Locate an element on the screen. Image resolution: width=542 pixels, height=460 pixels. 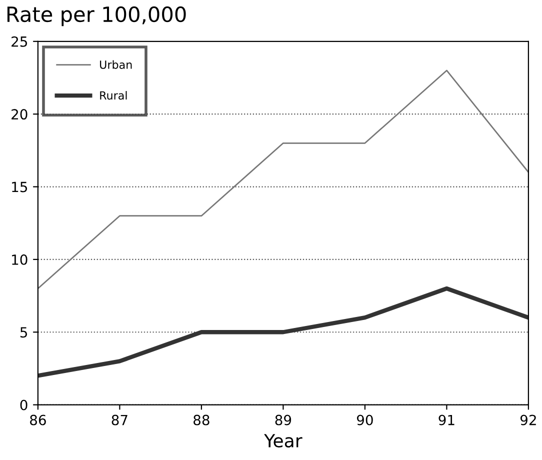
x-tick-label: 89 is located at coordinates (283, 420).